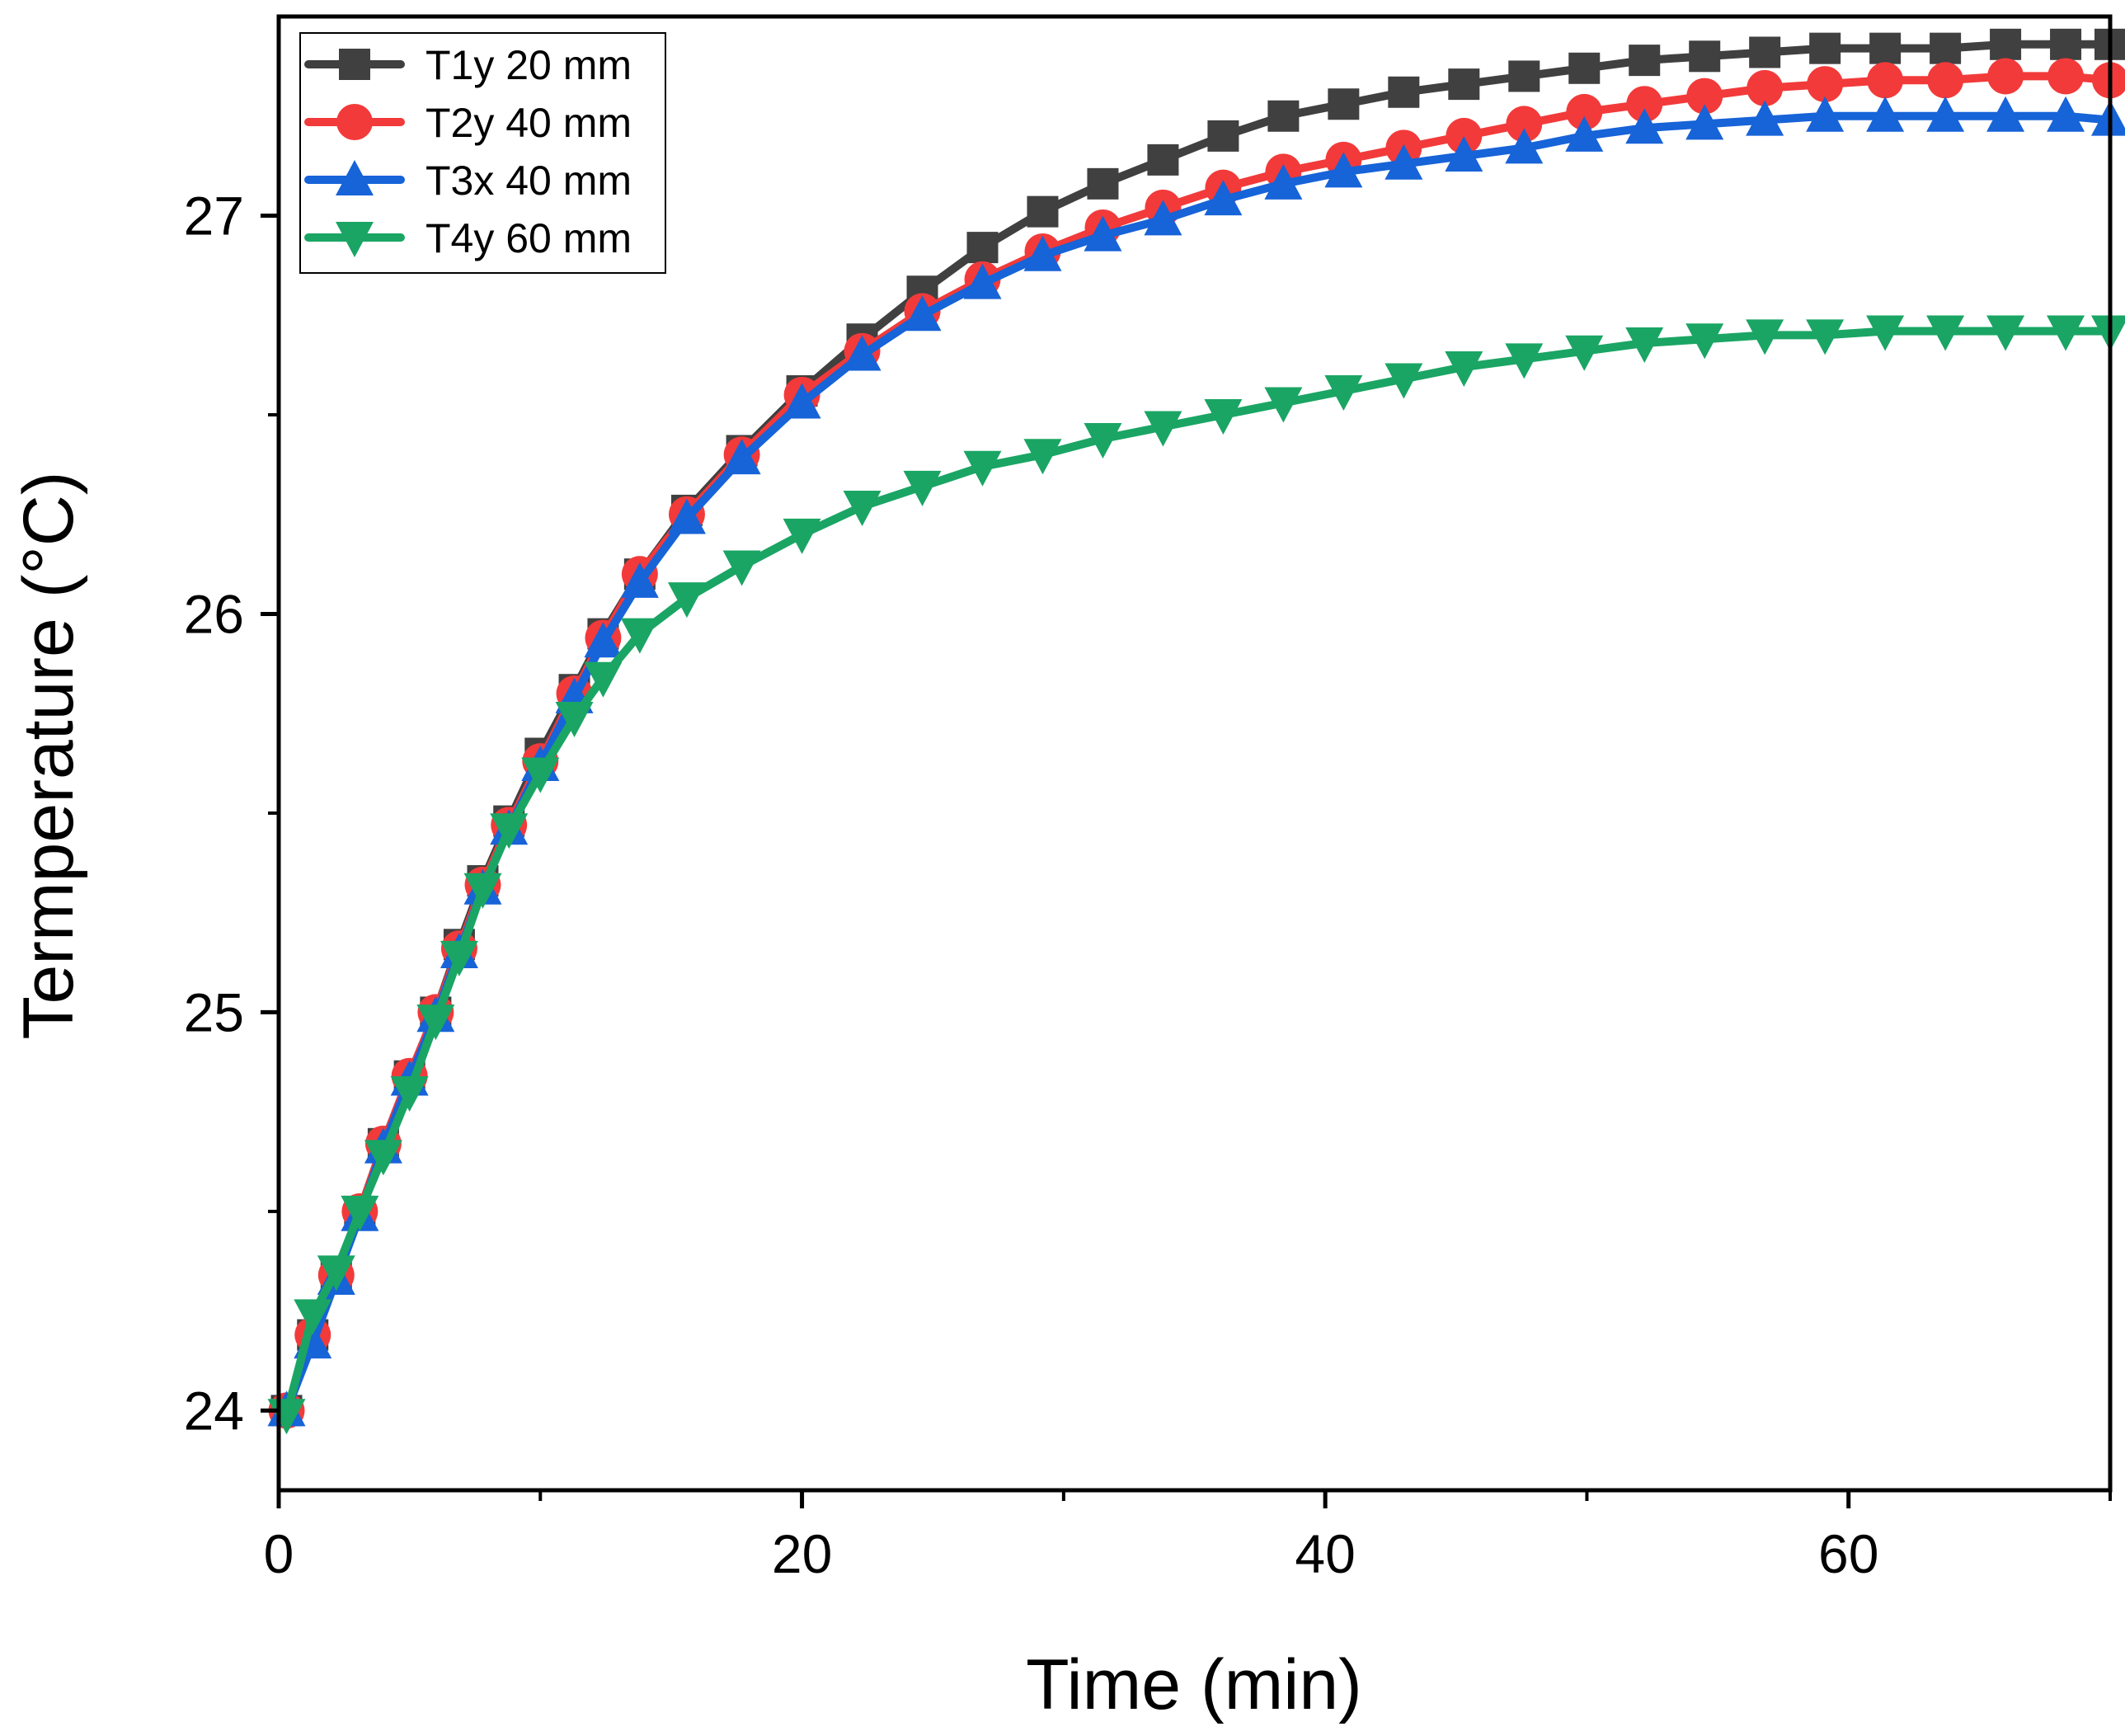 The height and width of the screenshot is (1736, 2125). What do you see at coordinates (1194, 1684) in the screenshot?
I see `x-axis-title: Time (min)` at bounding box center [1194, 1684].